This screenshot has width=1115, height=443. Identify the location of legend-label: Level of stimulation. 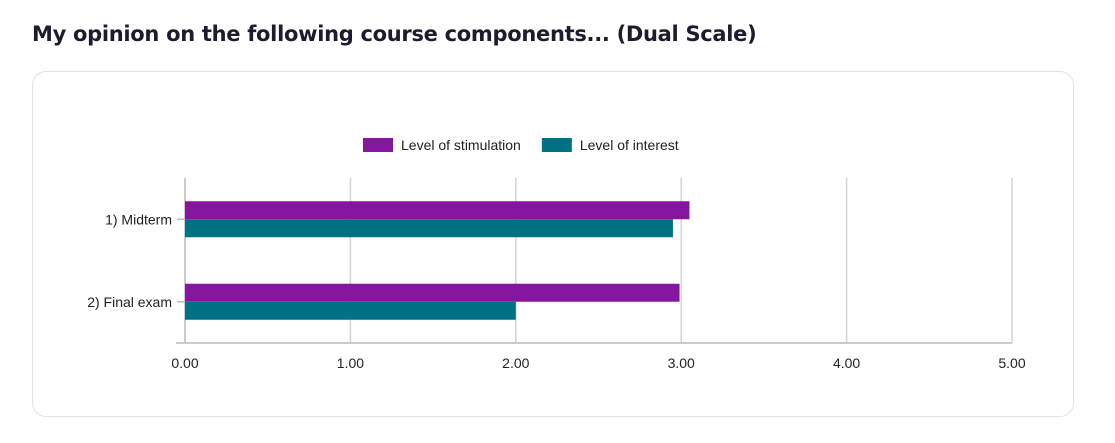
(461, 145).